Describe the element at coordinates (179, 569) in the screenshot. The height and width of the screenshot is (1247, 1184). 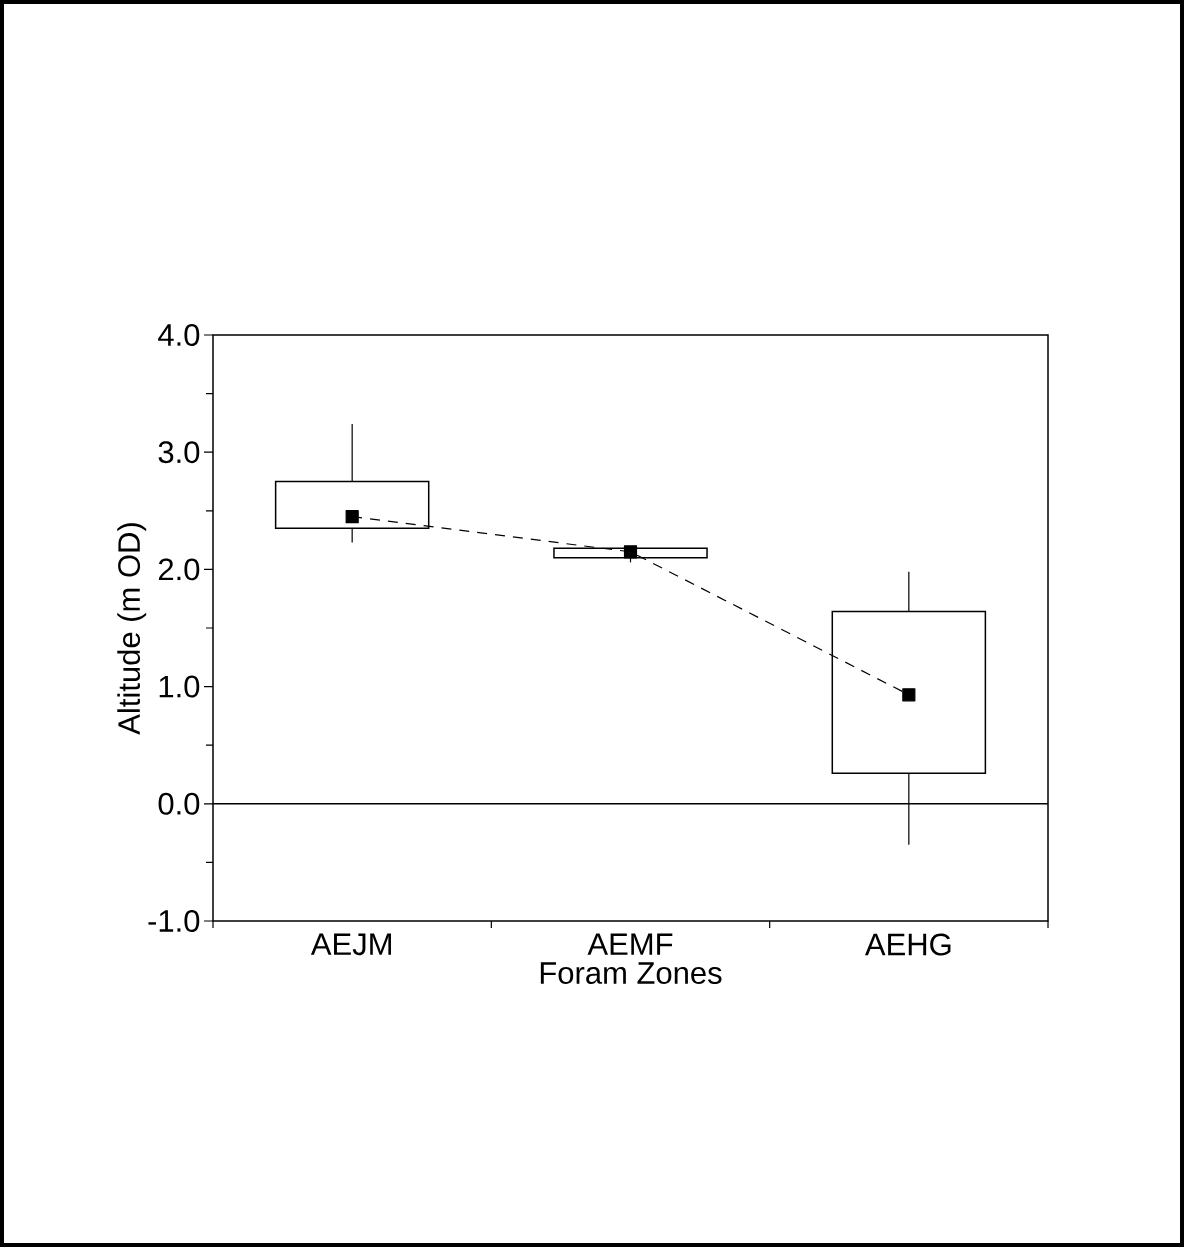
I see `y-tick-label: 2.0` at that location.